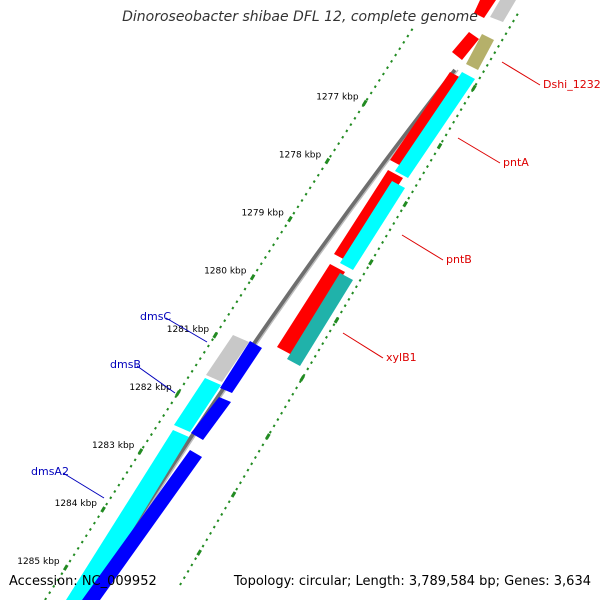  I want to click on gene-dmsC, so click(227, 358).